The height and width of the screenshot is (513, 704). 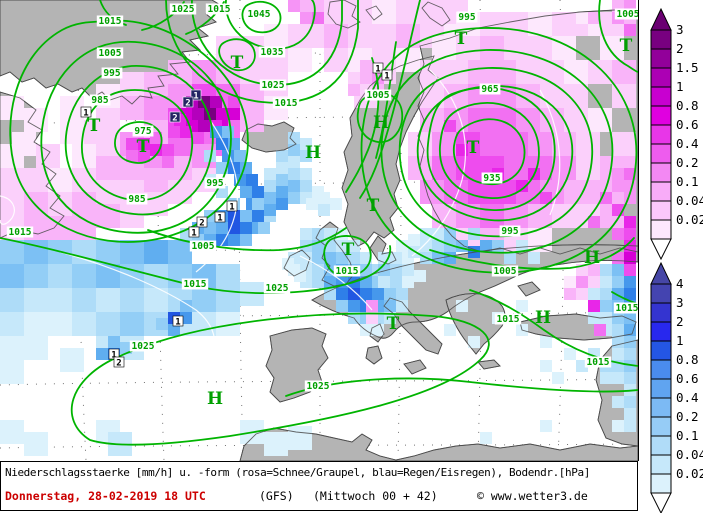 What do you see at coordinates (272, 52) in the screenshot?
I see `svg-text: 1035` at bounding box center [272, 52].